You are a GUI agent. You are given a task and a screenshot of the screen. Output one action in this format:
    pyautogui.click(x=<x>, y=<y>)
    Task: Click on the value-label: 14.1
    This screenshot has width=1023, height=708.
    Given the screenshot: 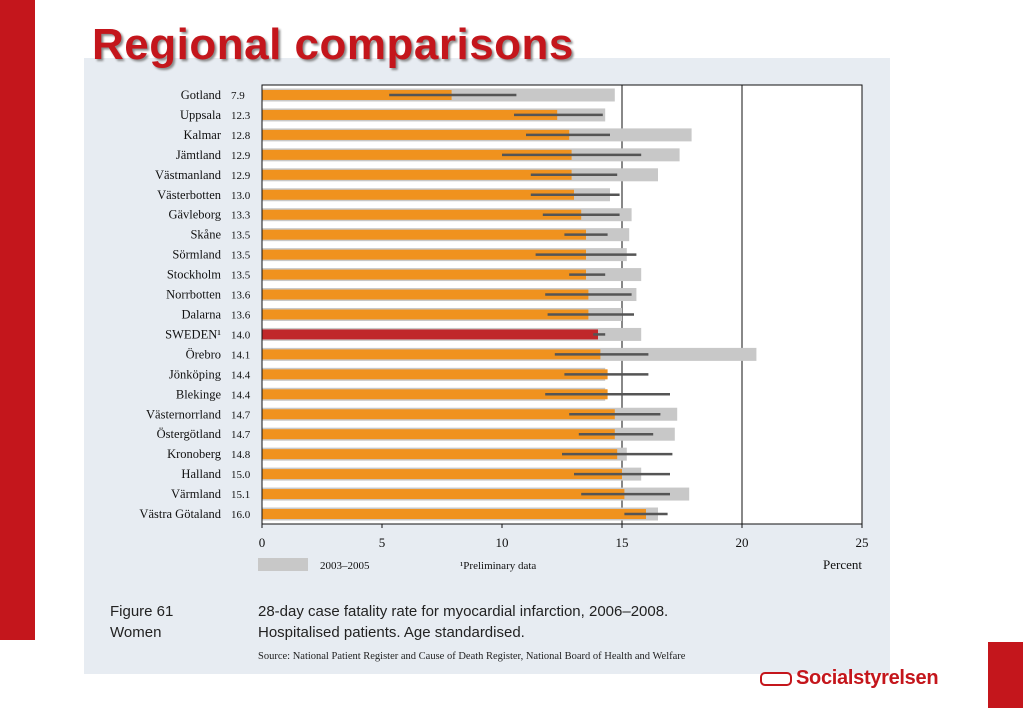 What is the action you would take?
    pyautogui.click(x=240, y=355)
    